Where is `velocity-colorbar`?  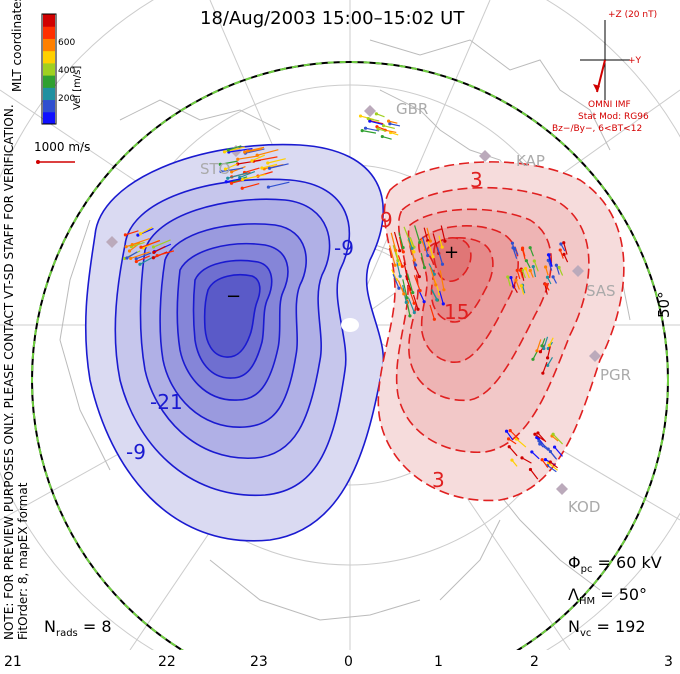 velocity-colorbar is located at coordinates (49, 69).